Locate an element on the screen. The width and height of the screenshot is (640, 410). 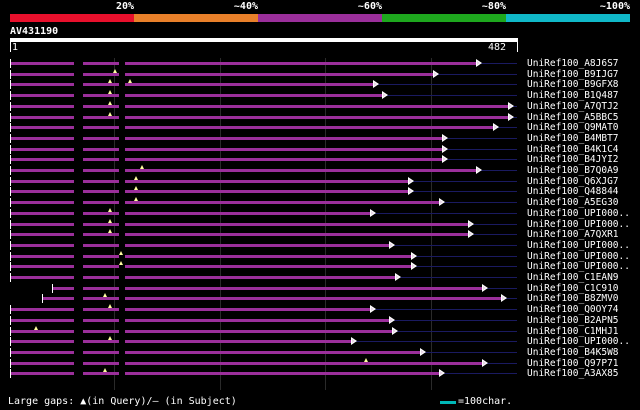
hit-label: UniRef100_C1C910 is located at coordinates (573, 288).